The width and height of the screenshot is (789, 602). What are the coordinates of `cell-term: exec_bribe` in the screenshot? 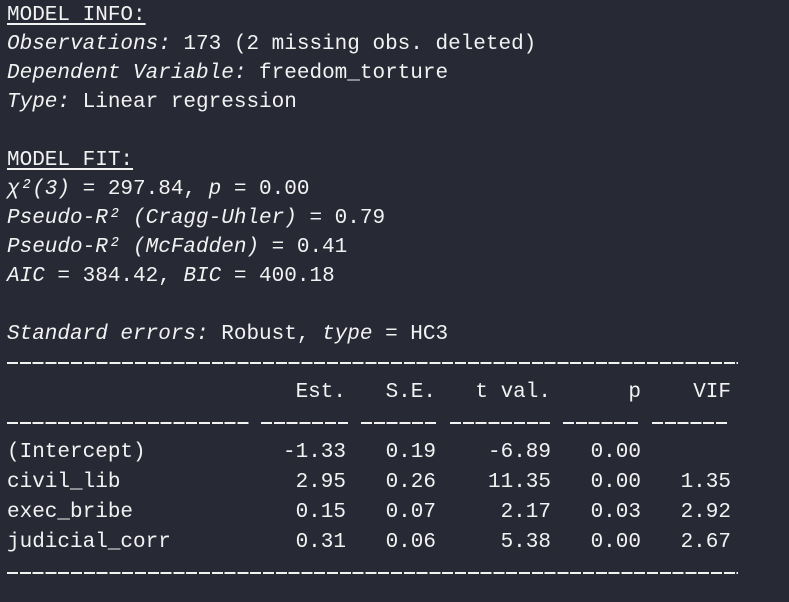 It's located at (70, 512).